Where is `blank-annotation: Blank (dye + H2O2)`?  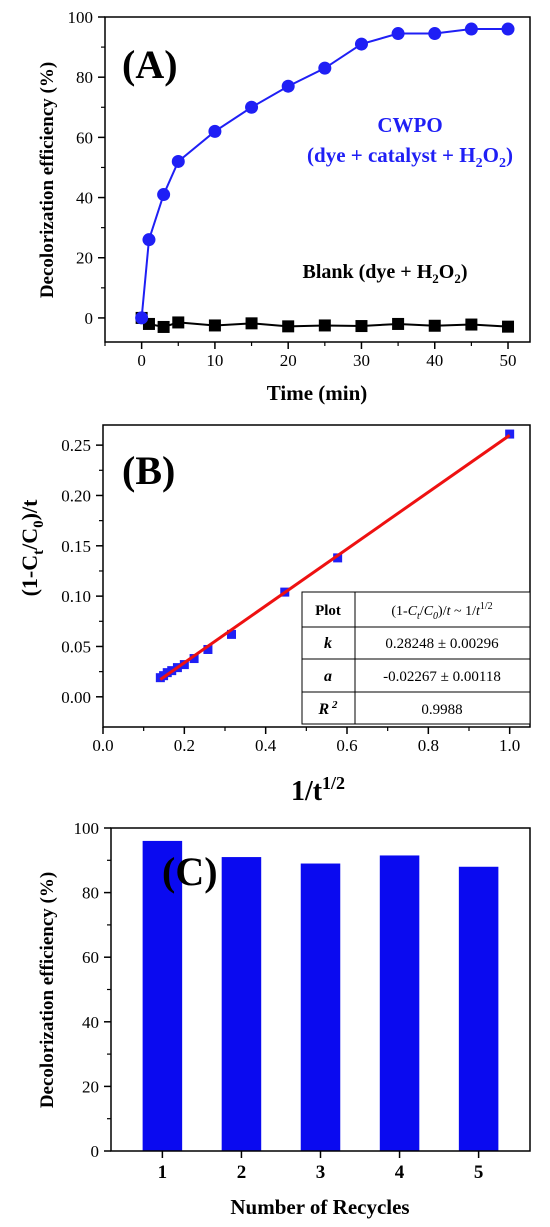
blank-annotation: Blank (dye + H2O2) is located at coordinates (385, 273).